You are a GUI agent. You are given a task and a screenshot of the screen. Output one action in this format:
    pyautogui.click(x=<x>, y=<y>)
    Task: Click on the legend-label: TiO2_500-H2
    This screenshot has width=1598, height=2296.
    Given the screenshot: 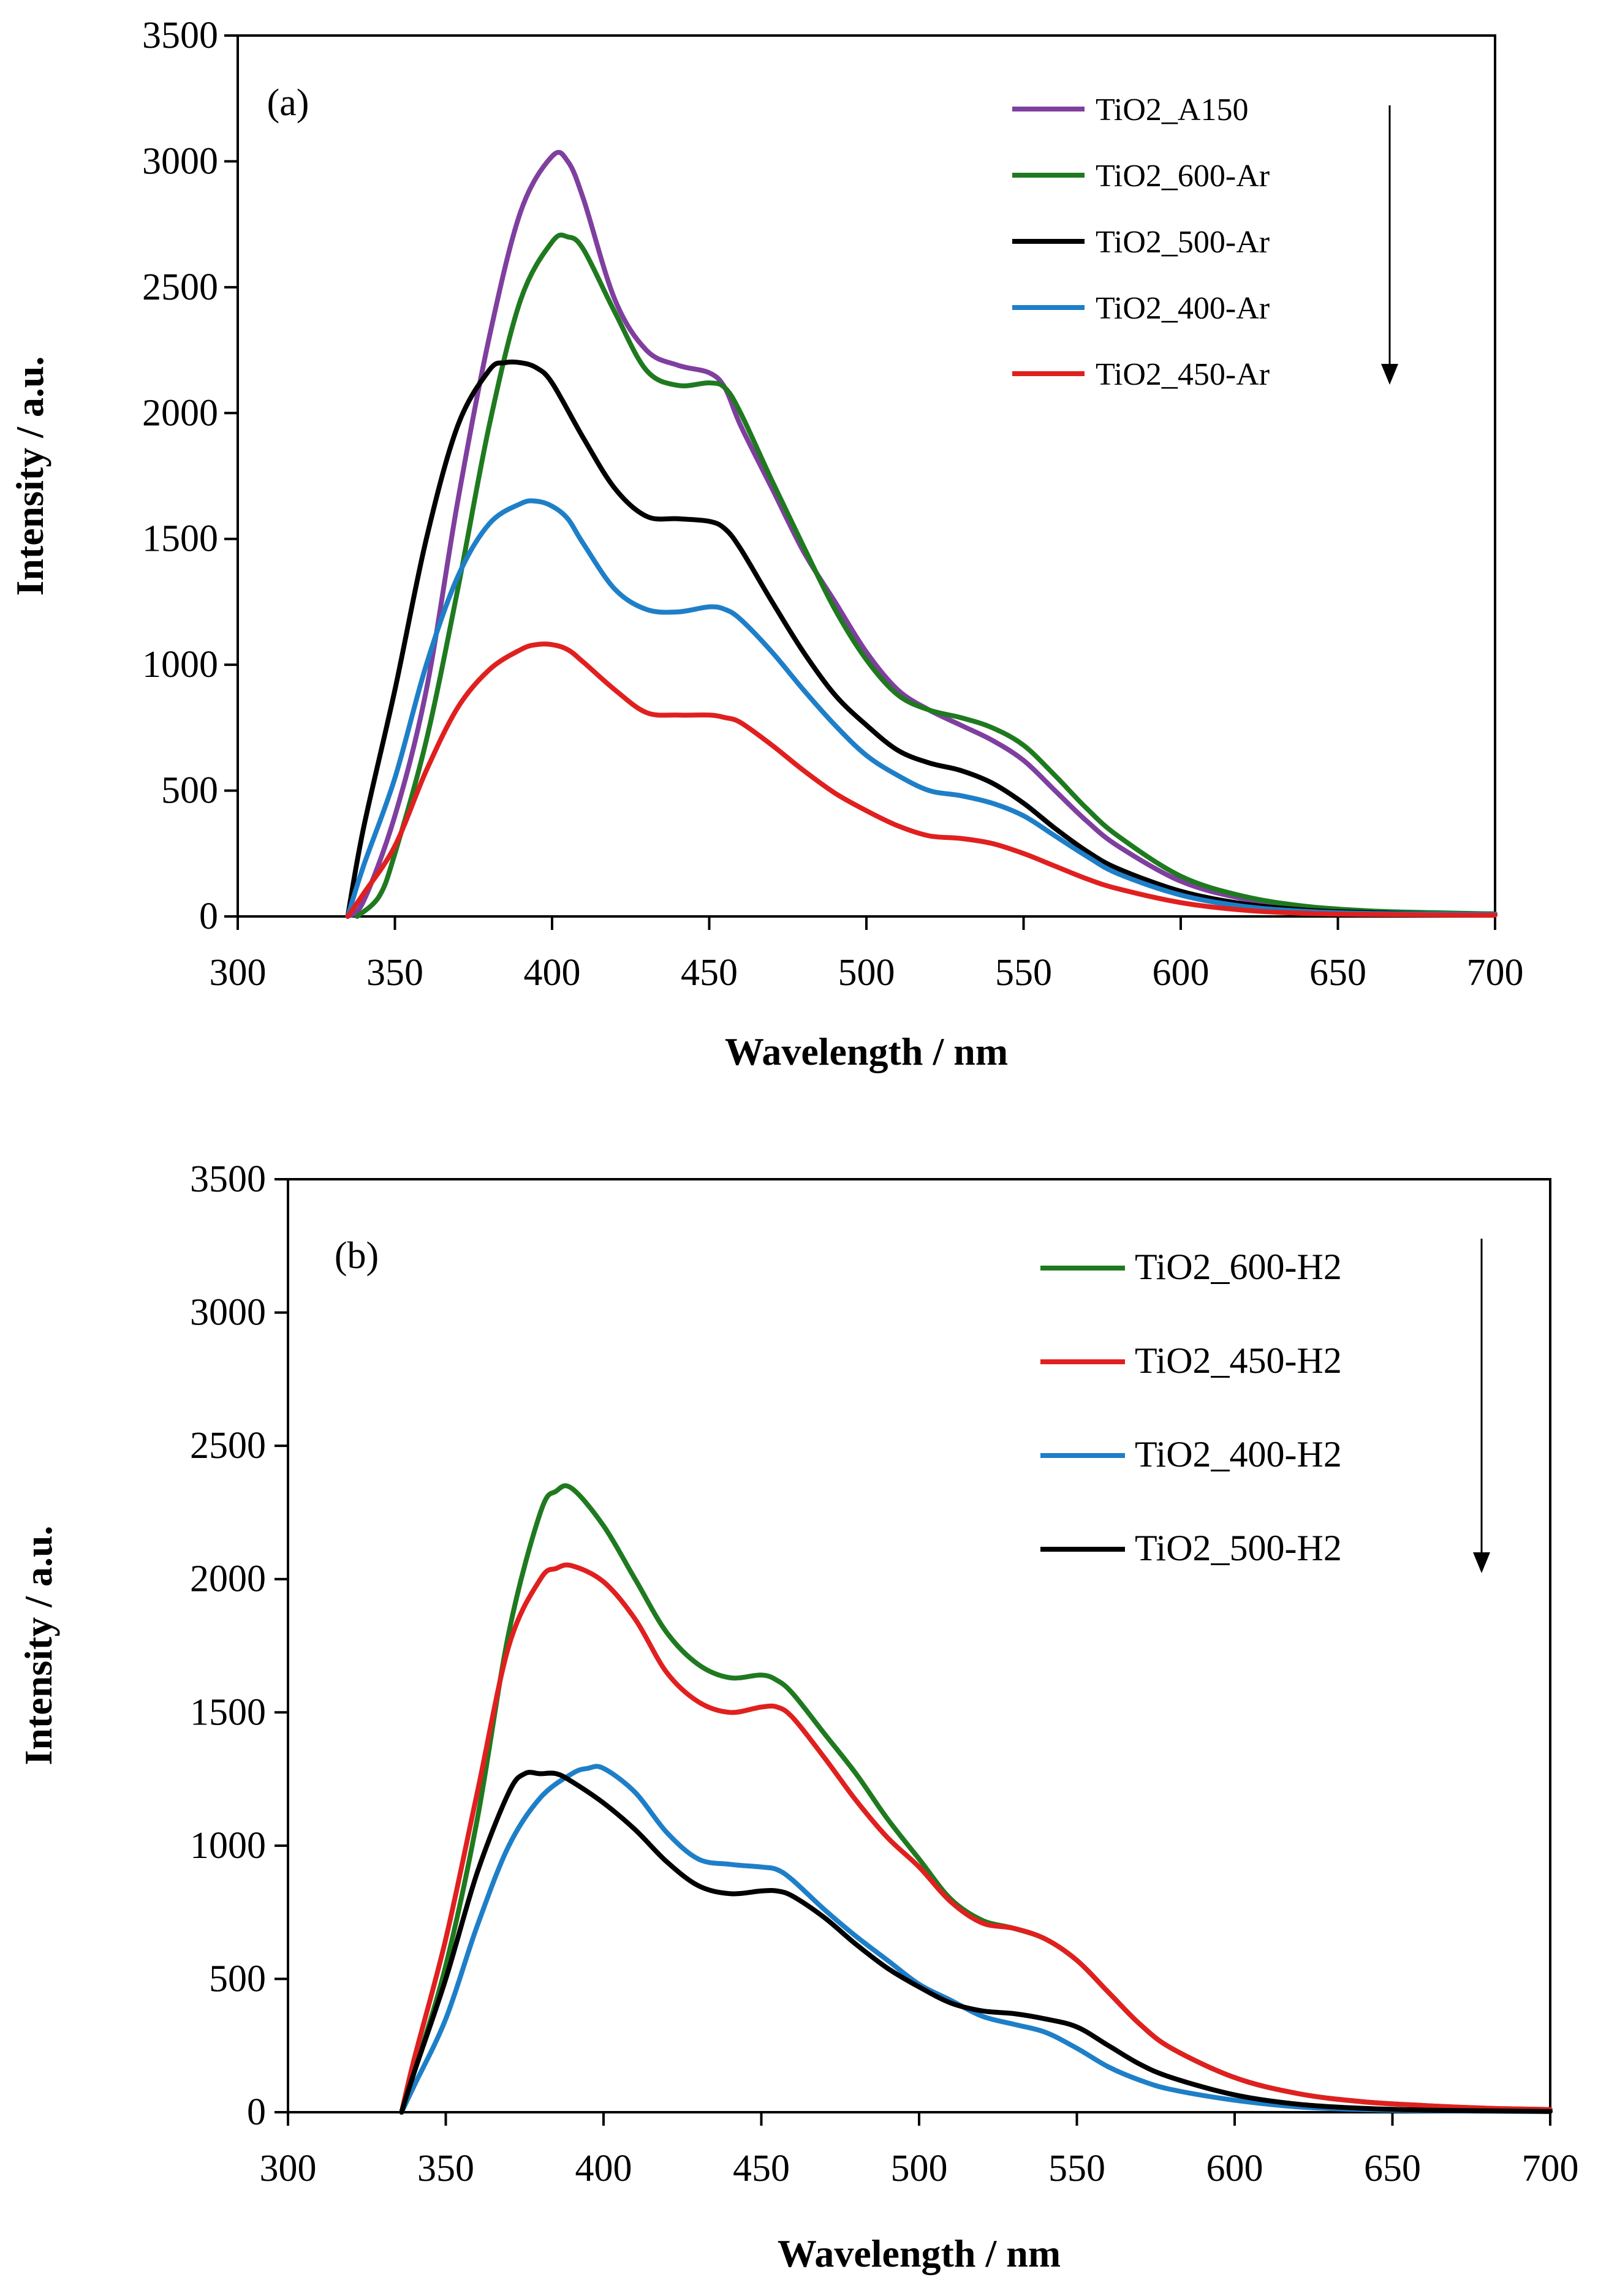 What is the action you would take?
    pyautogui.click(x=1238, y=1548)
    